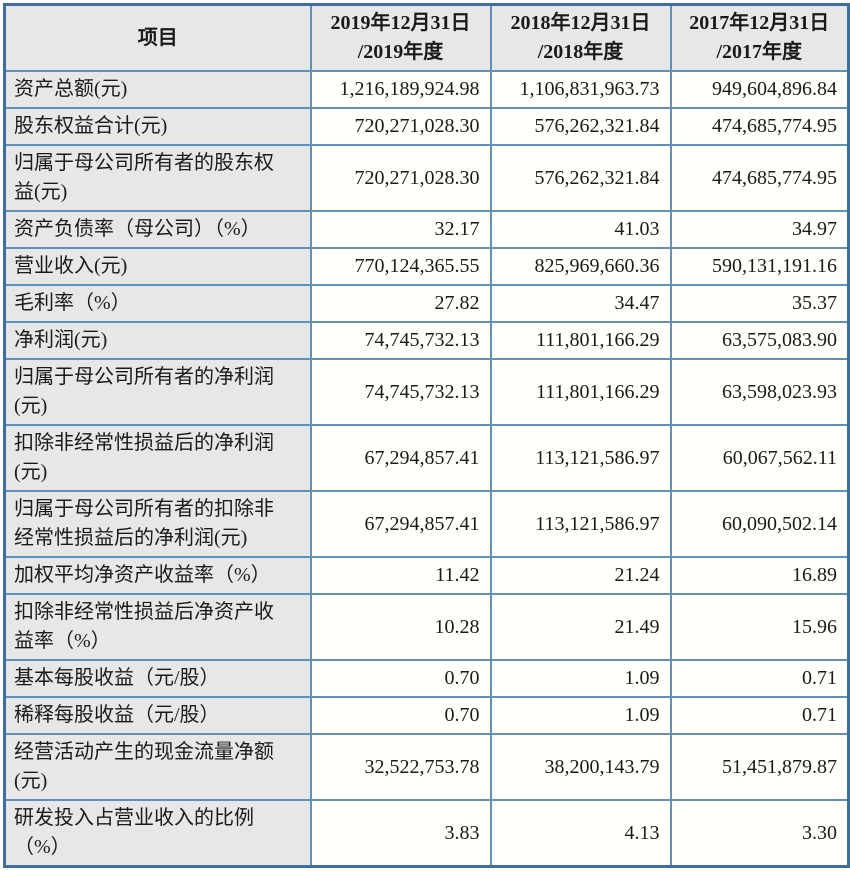 This screenshot has width=850, height=871. I want to click on row-label-cell: 归属于母公司所有者的股东权益(元), so click(157, 178).